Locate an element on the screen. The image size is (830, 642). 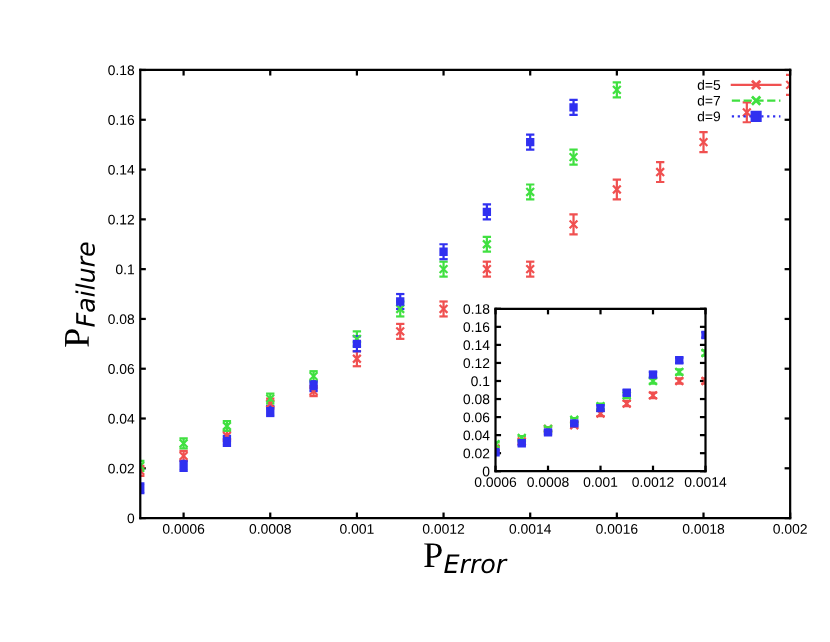
y-axis-title: P$_{Failure}$ is located at coordinates (80, 294).